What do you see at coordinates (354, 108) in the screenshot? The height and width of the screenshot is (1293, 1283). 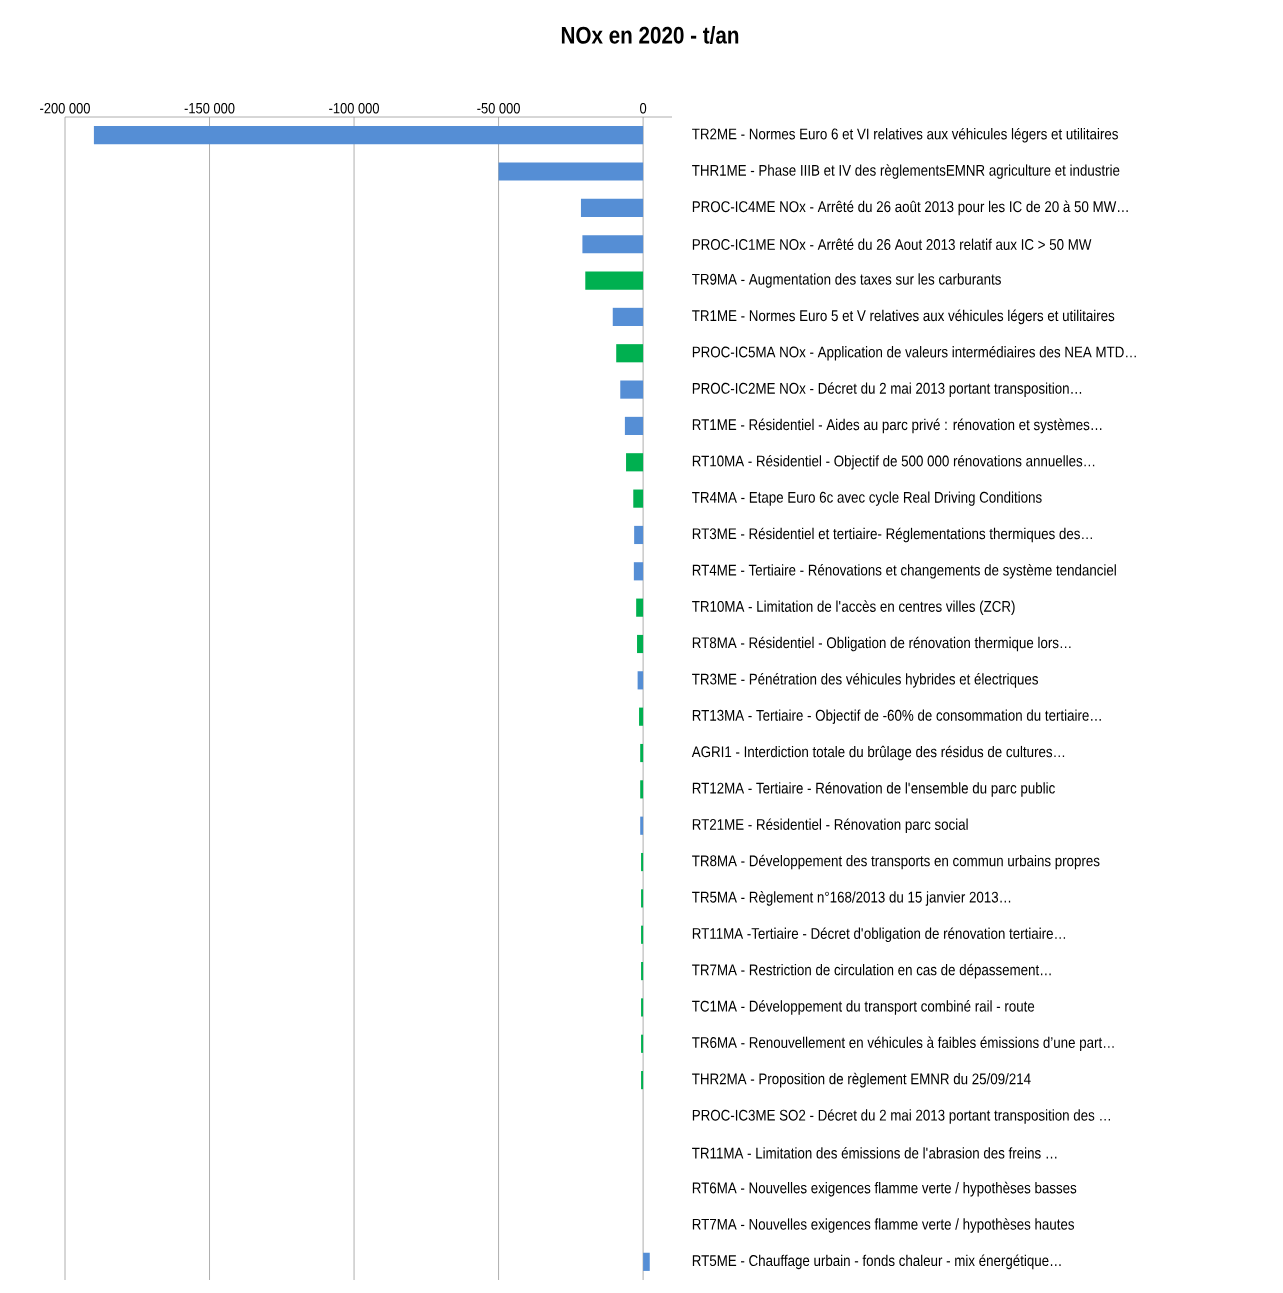 I see `x-tick-label: -100 000` at bounding box center [354, 108].